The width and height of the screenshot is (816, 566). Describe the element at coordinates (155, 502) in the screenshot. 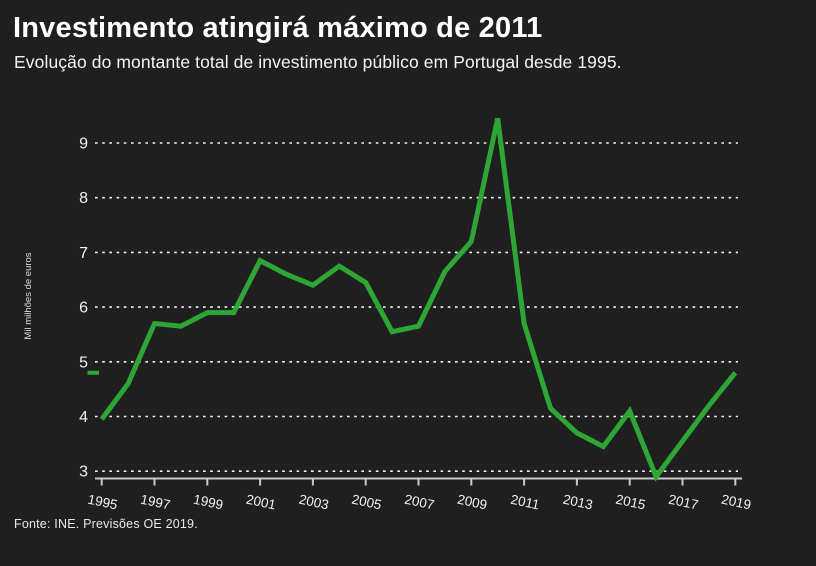

I see `x-tick-label: 1997` at that location.